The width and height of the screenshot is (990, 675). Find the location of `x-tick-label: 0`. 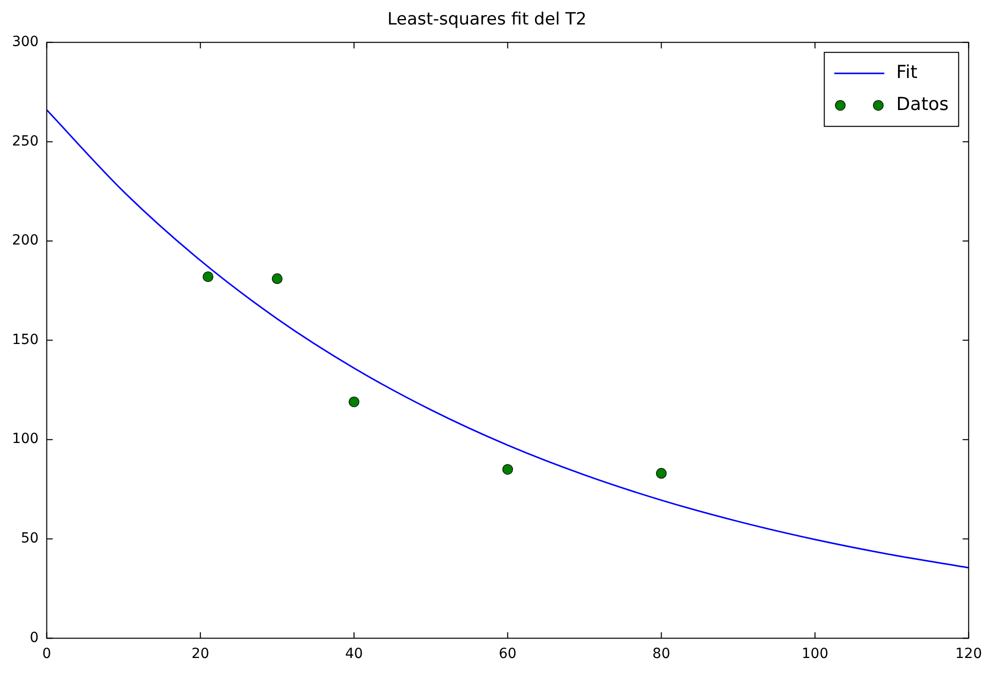

x-tick-label: 0 is located at coordinates (47, 654).